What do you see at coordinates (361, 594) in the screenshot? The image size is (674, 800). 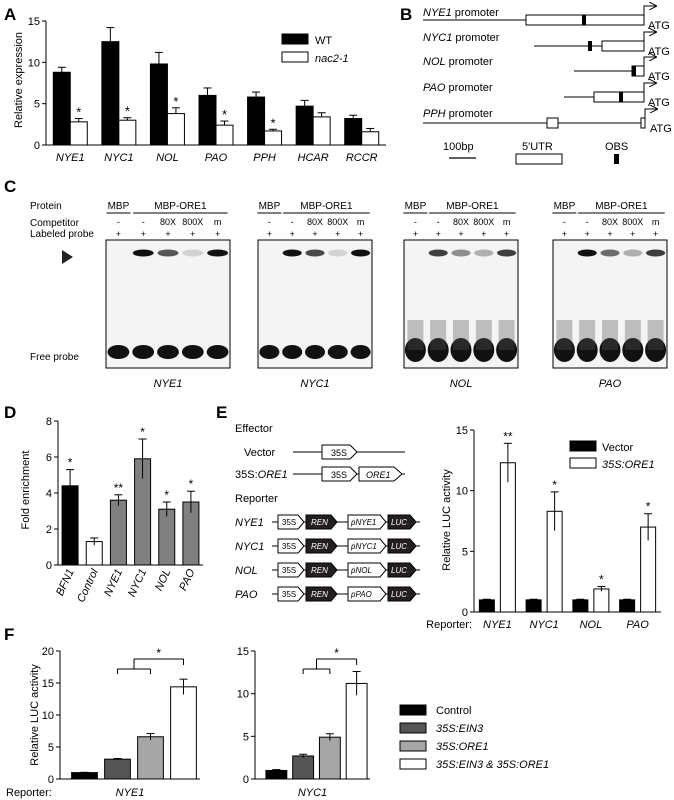 I see `reporter-promoter-label: pPAO` at bounding box center [361, 594].